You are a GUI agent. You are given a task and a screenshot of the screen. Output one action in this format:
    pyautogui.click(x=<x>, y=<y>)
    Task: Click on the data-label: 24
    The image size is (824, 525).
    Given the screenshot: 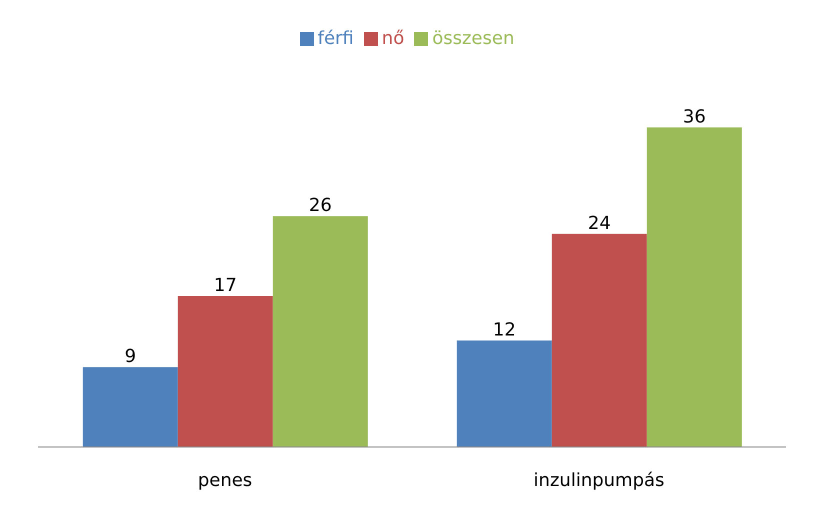 What is the action you would take?
    pyautogui.click(x=599, y=223)
    